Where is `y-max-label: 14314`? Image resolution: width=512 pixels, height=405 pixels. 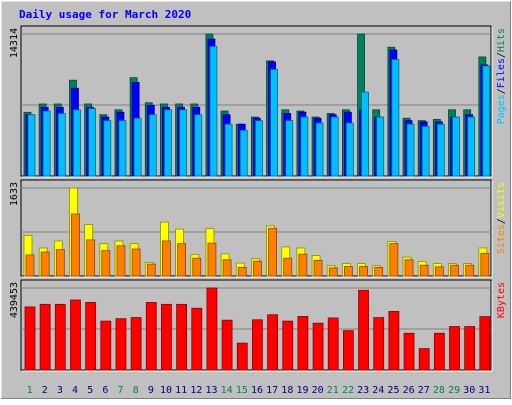
y-max-label: 14314 is located at coordinates (14, 43).